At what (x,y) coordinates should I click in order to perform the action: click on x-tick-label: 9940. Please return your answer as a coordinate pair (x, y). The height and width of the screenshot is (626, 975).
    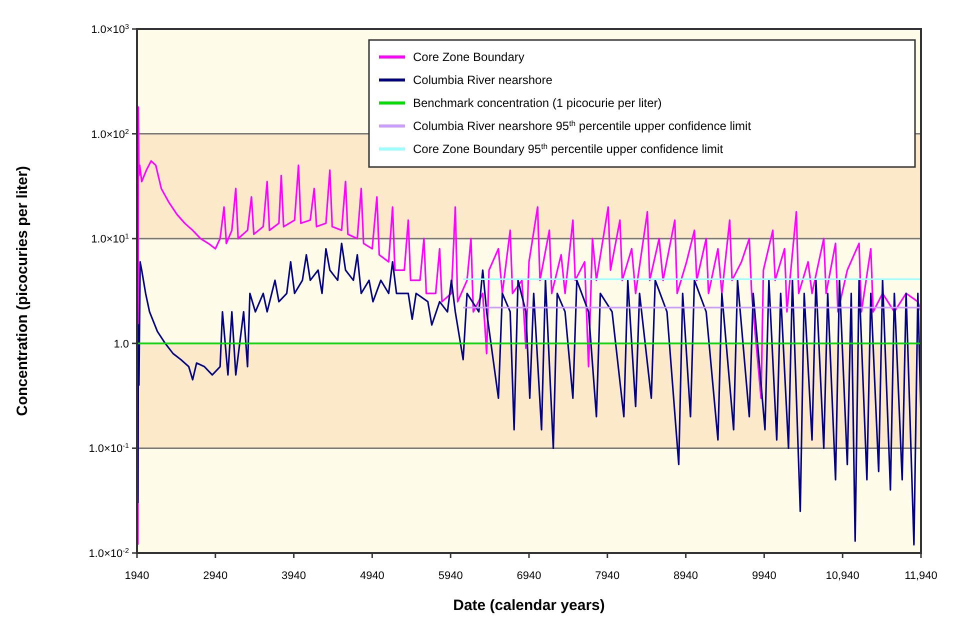
    Looking at the image, I should click on (764, 576).